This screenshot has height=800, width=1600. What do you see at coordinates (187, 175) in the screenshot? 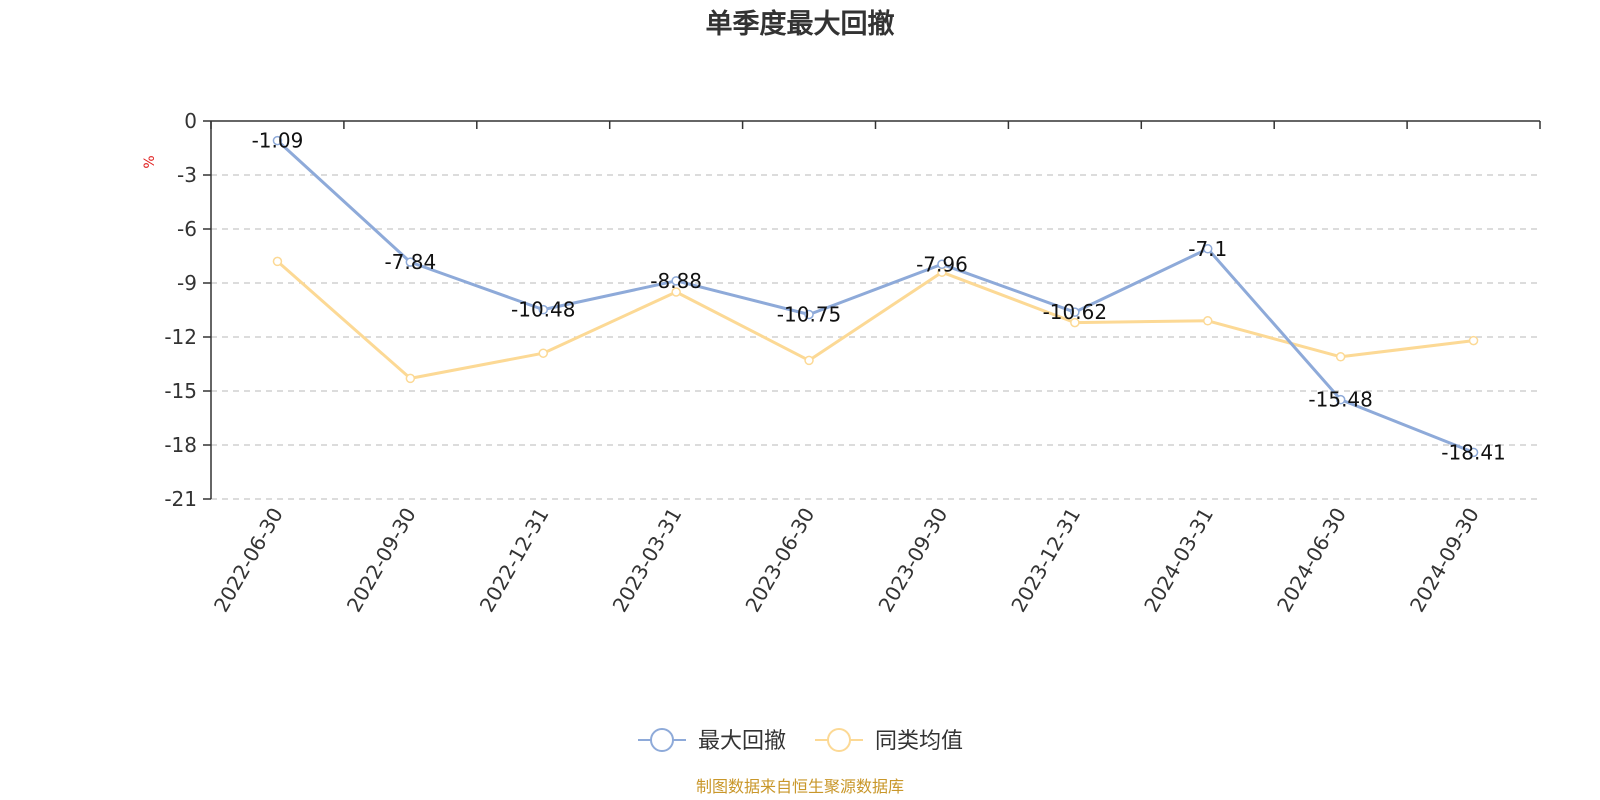
I see `y-tick-label: -3` at bounding box center [187, 175].